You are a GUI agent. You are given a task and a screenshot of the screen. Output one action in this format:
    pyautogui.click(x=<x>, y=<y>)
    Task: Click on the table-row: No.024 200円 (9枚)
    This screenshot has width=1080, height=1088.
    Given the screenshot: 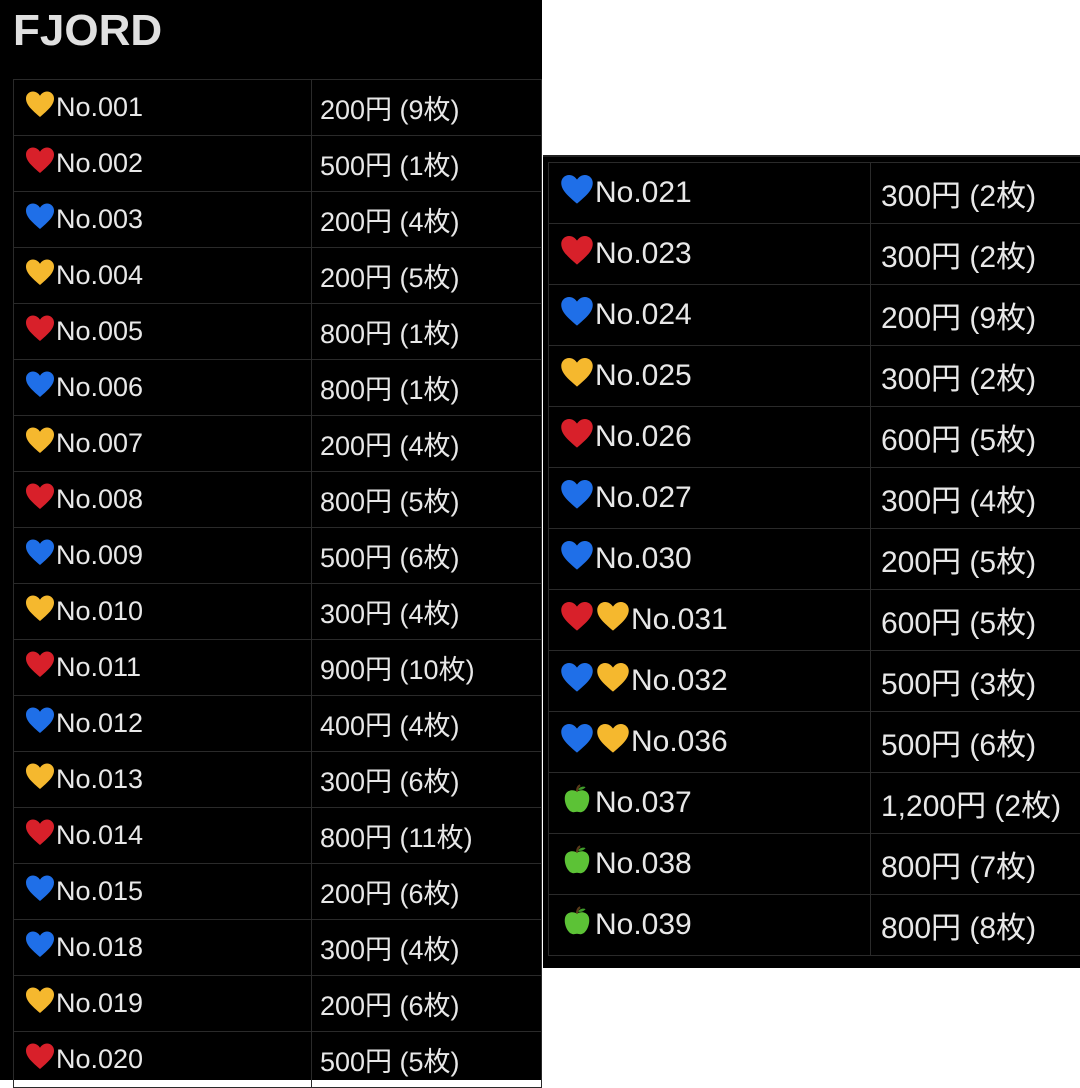 What is the action you would take?
    pyautogui.click(x=814, y=315)
    